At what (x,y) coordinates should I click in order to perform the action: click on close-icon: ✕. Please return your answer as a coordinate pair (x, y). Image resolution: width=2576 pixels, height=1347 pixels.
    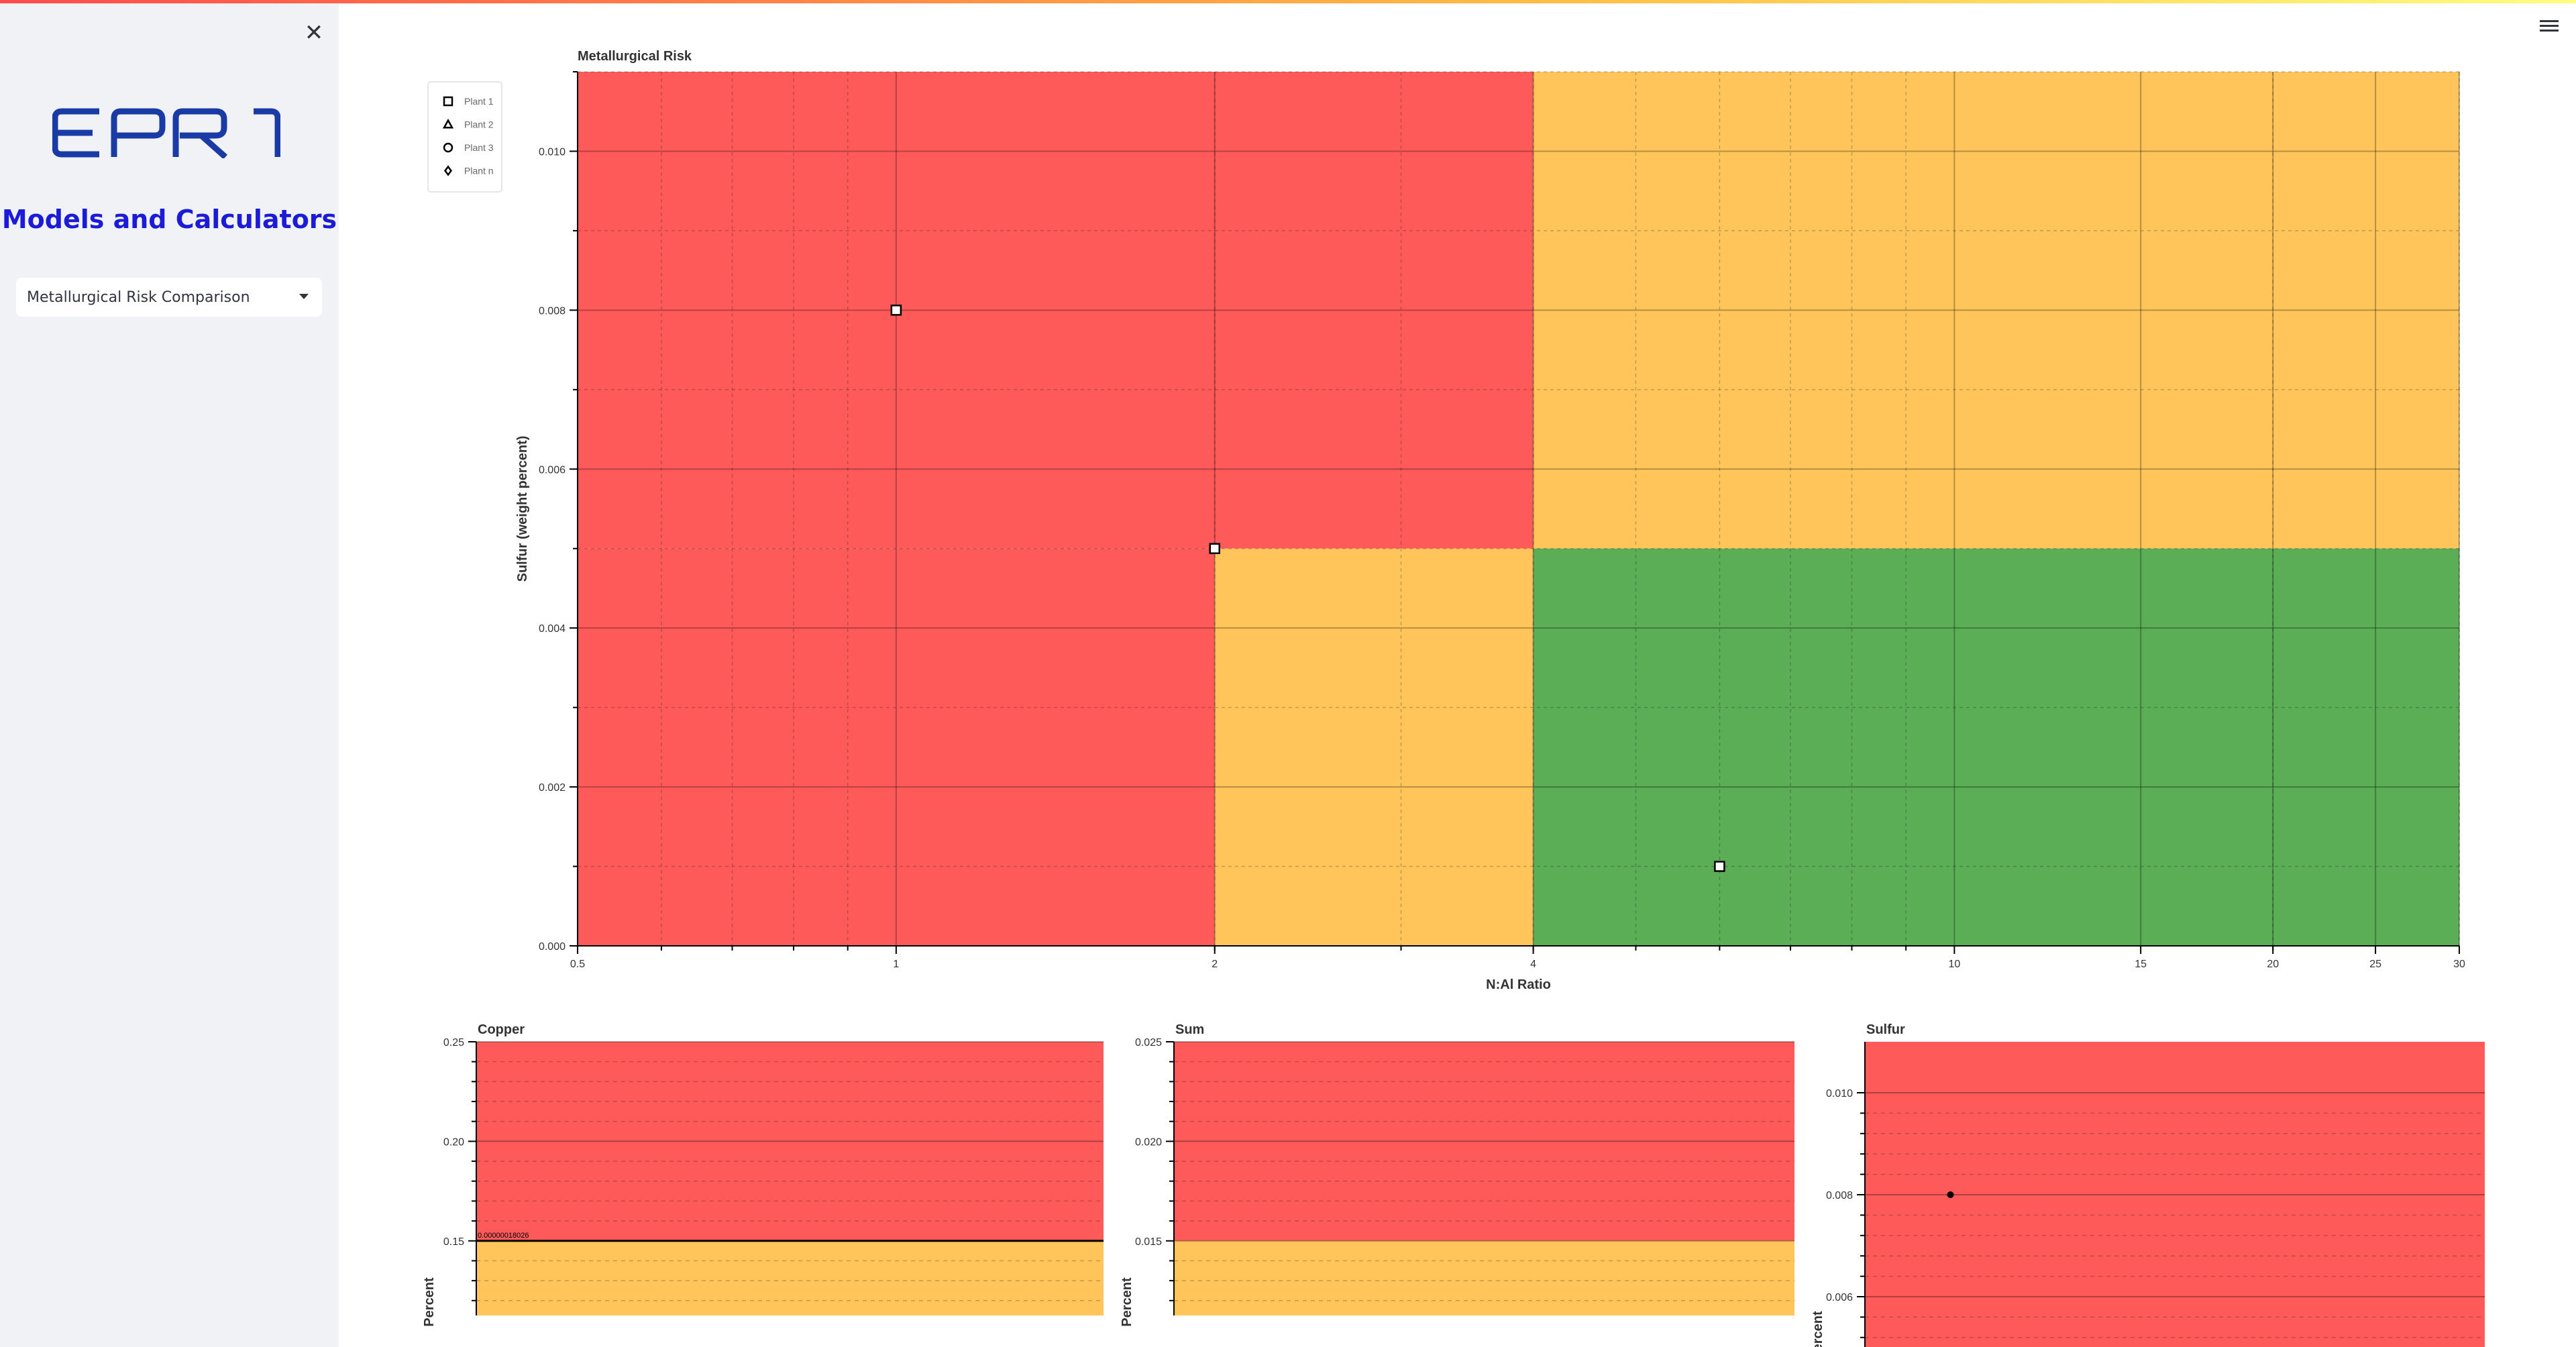
    Looking at the image, I should click on (314, 32).